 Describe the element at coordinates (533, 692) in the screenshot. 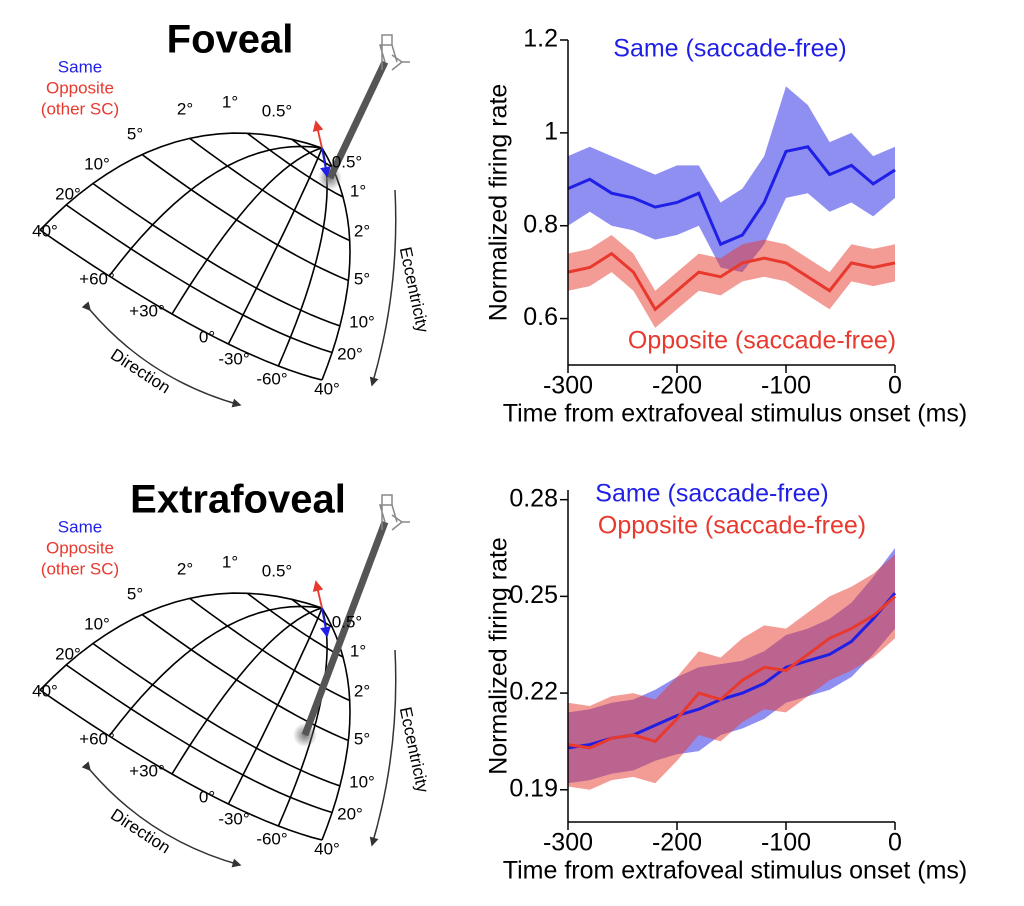

I see `y-tick-label: 0.22` at that location.